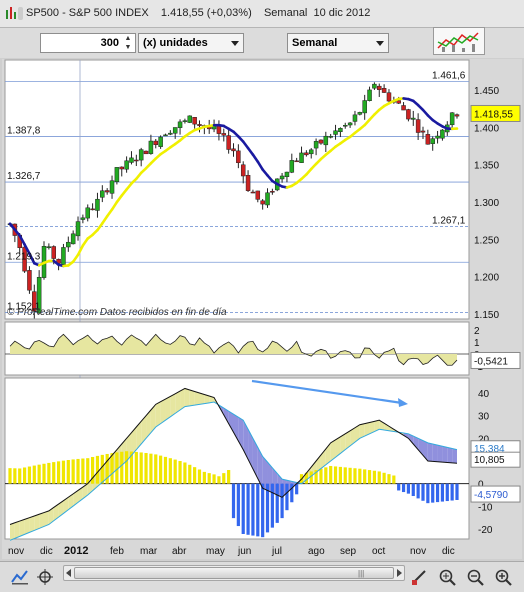 The image size is (524, 592). I want to click on time-scrollbar: |||, so click(234, 573).